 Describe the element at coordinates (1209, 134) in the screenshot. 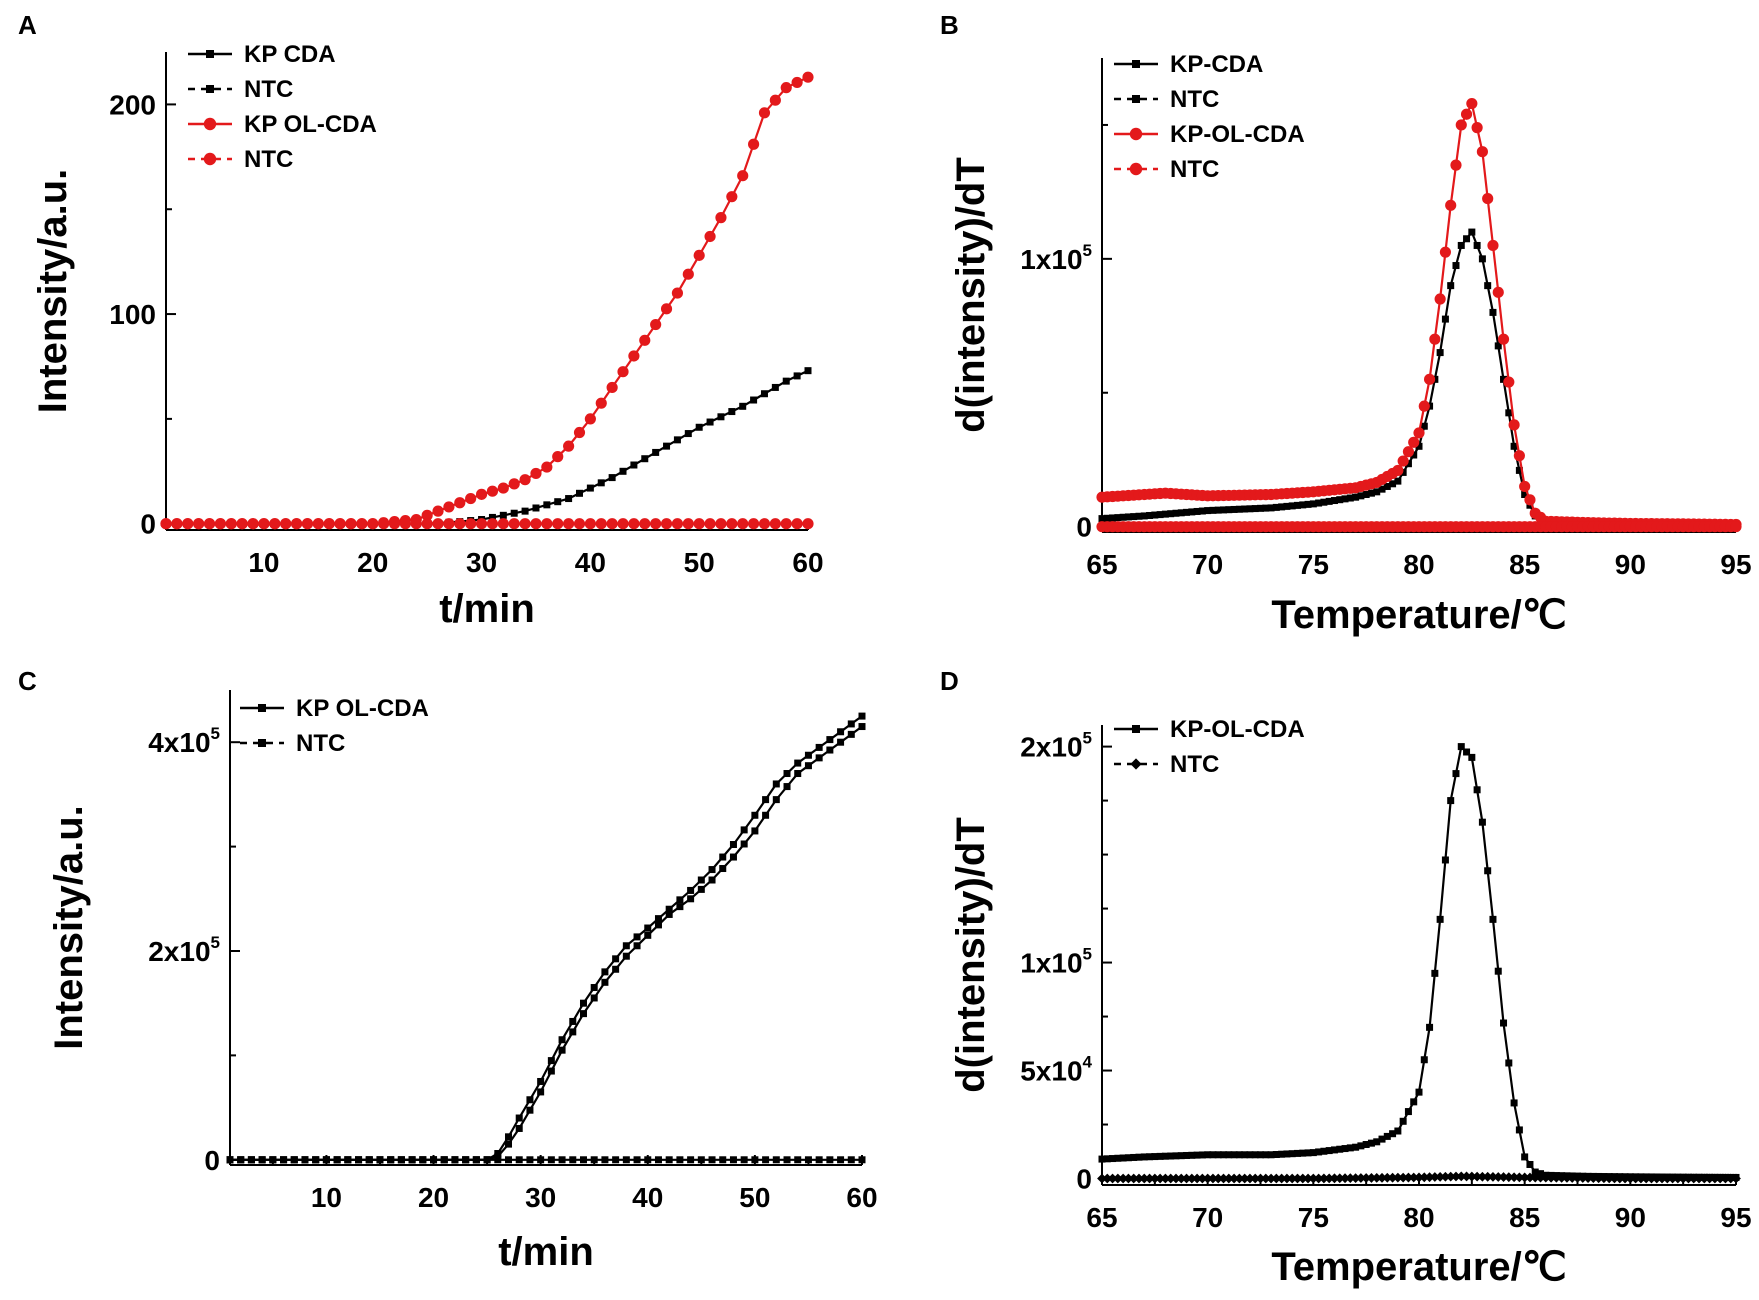

I see `legend-entry: KP-OL-CDA` at that location.